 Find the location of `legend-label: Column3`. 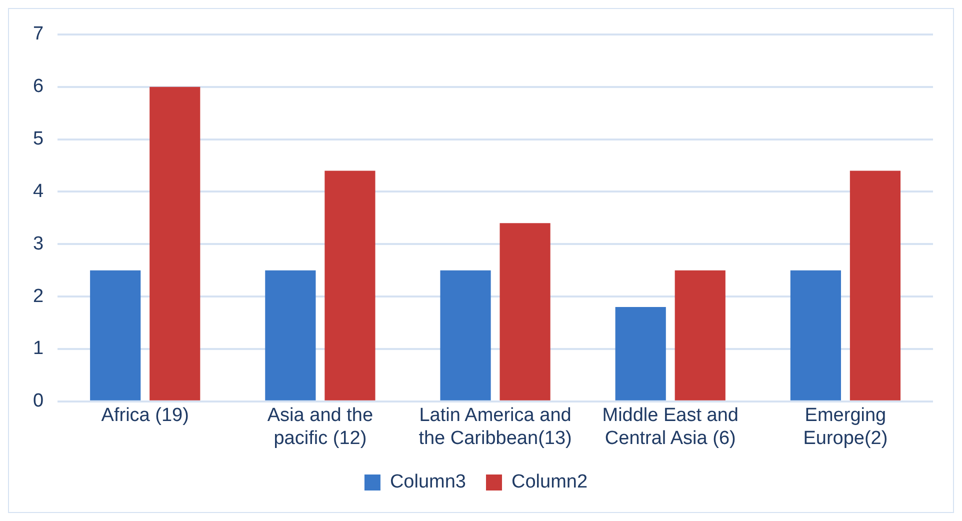

legend-label: Column3 is located at coordinates (428, 482).